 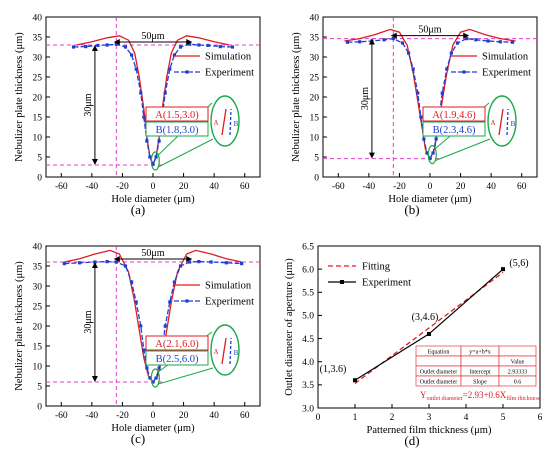 I want to click on x-tick-label: 1, so click(x=355, y=418).